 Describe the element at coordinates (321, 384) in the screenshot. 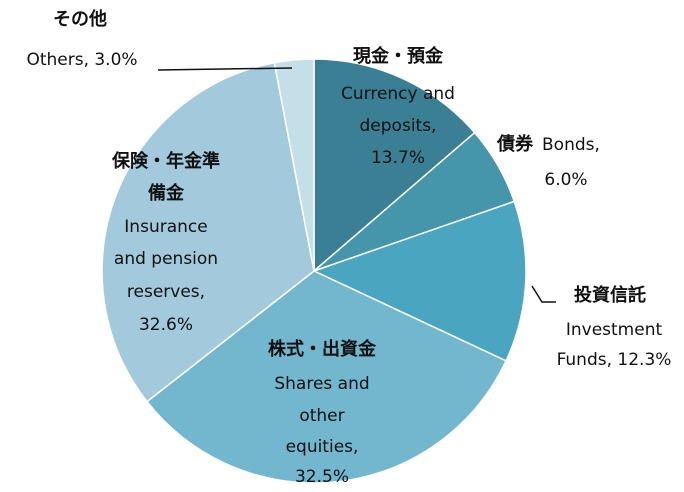

I see `data-label: Shares and` at that location.